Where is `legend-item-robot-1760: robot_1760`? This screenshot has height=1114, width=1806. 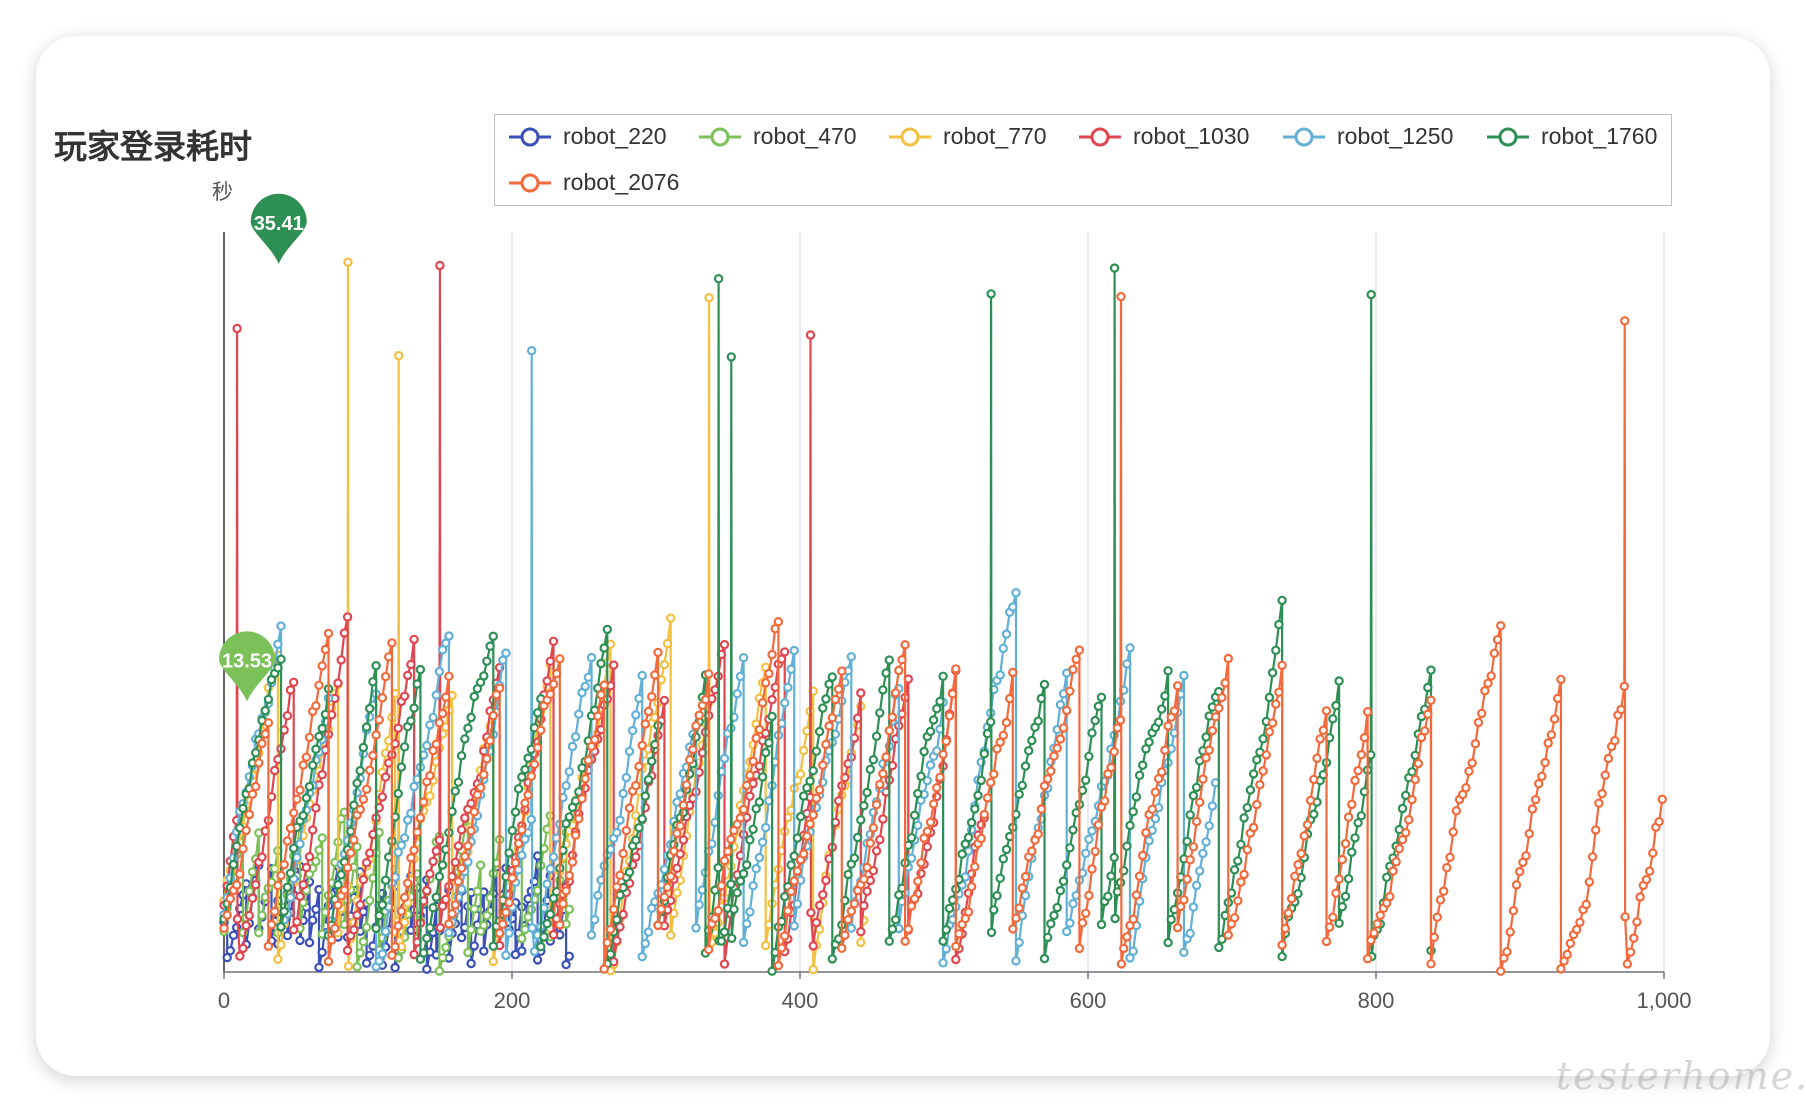 legend-item-robot-1760: robot_1760 is located at coordinates (1571, 136).